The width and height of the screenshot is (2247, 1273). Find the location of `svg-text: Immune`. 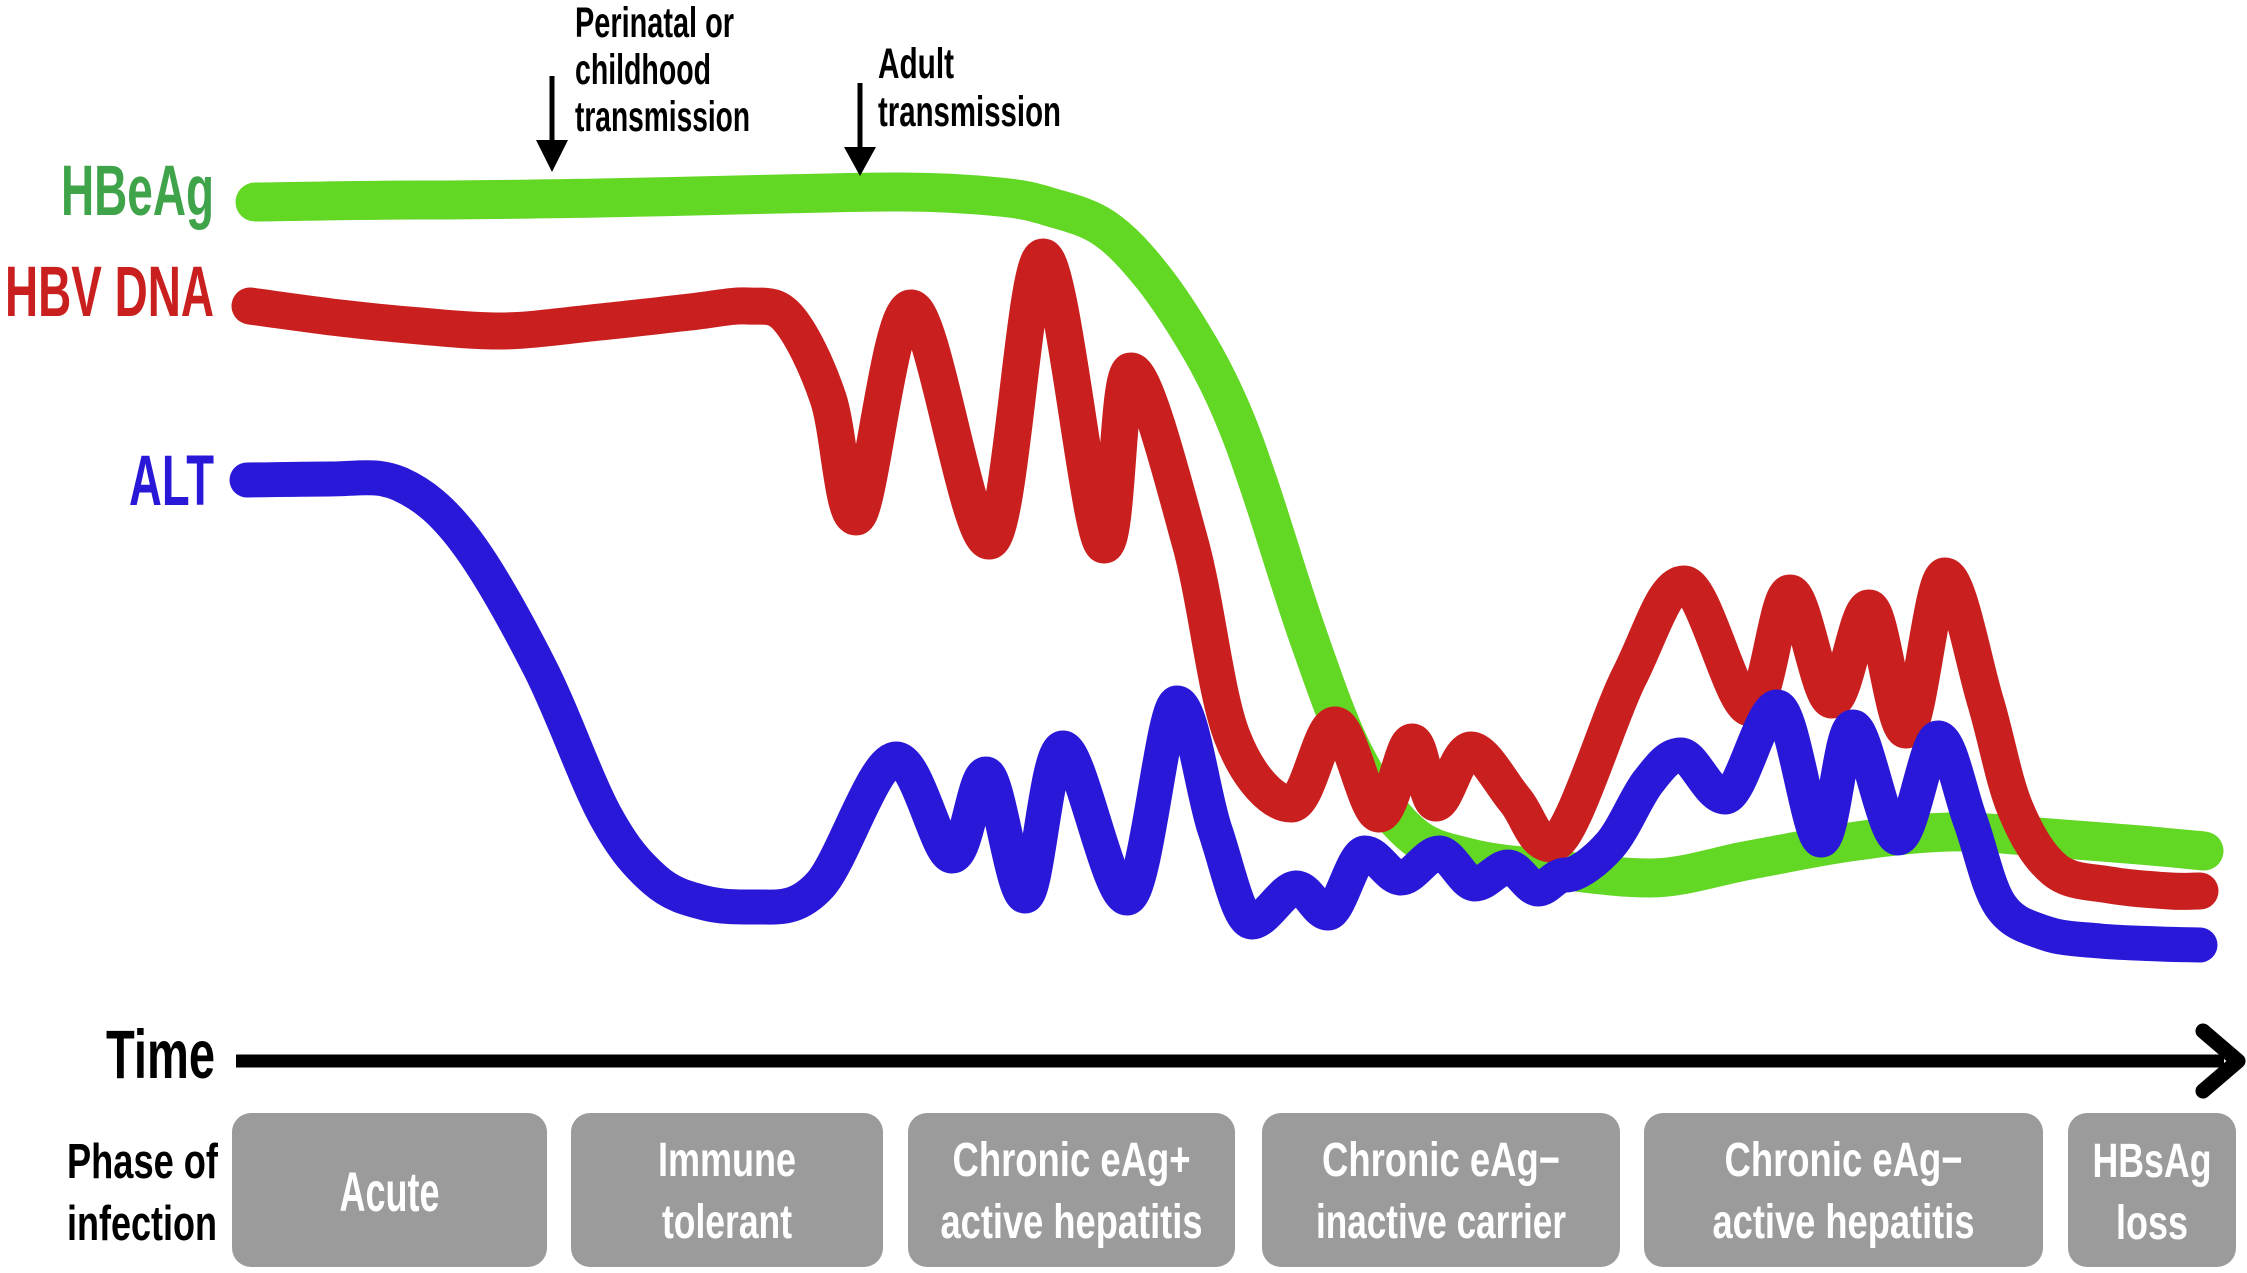

svg-text: Immune is located at coordinates (727, 1160).